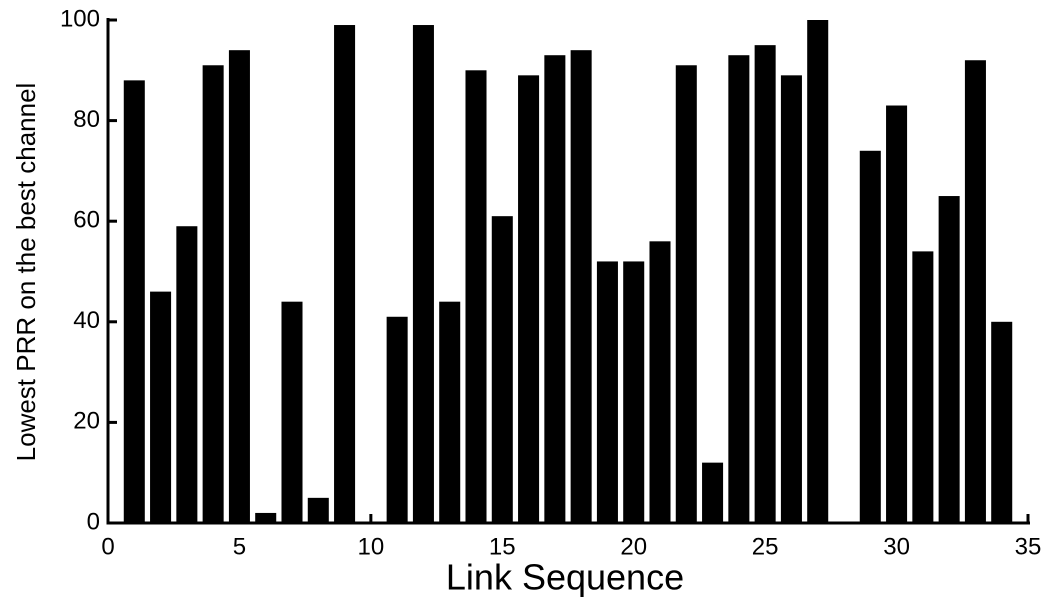  I want to click on y-tick-label: 80, so click(86, 119).